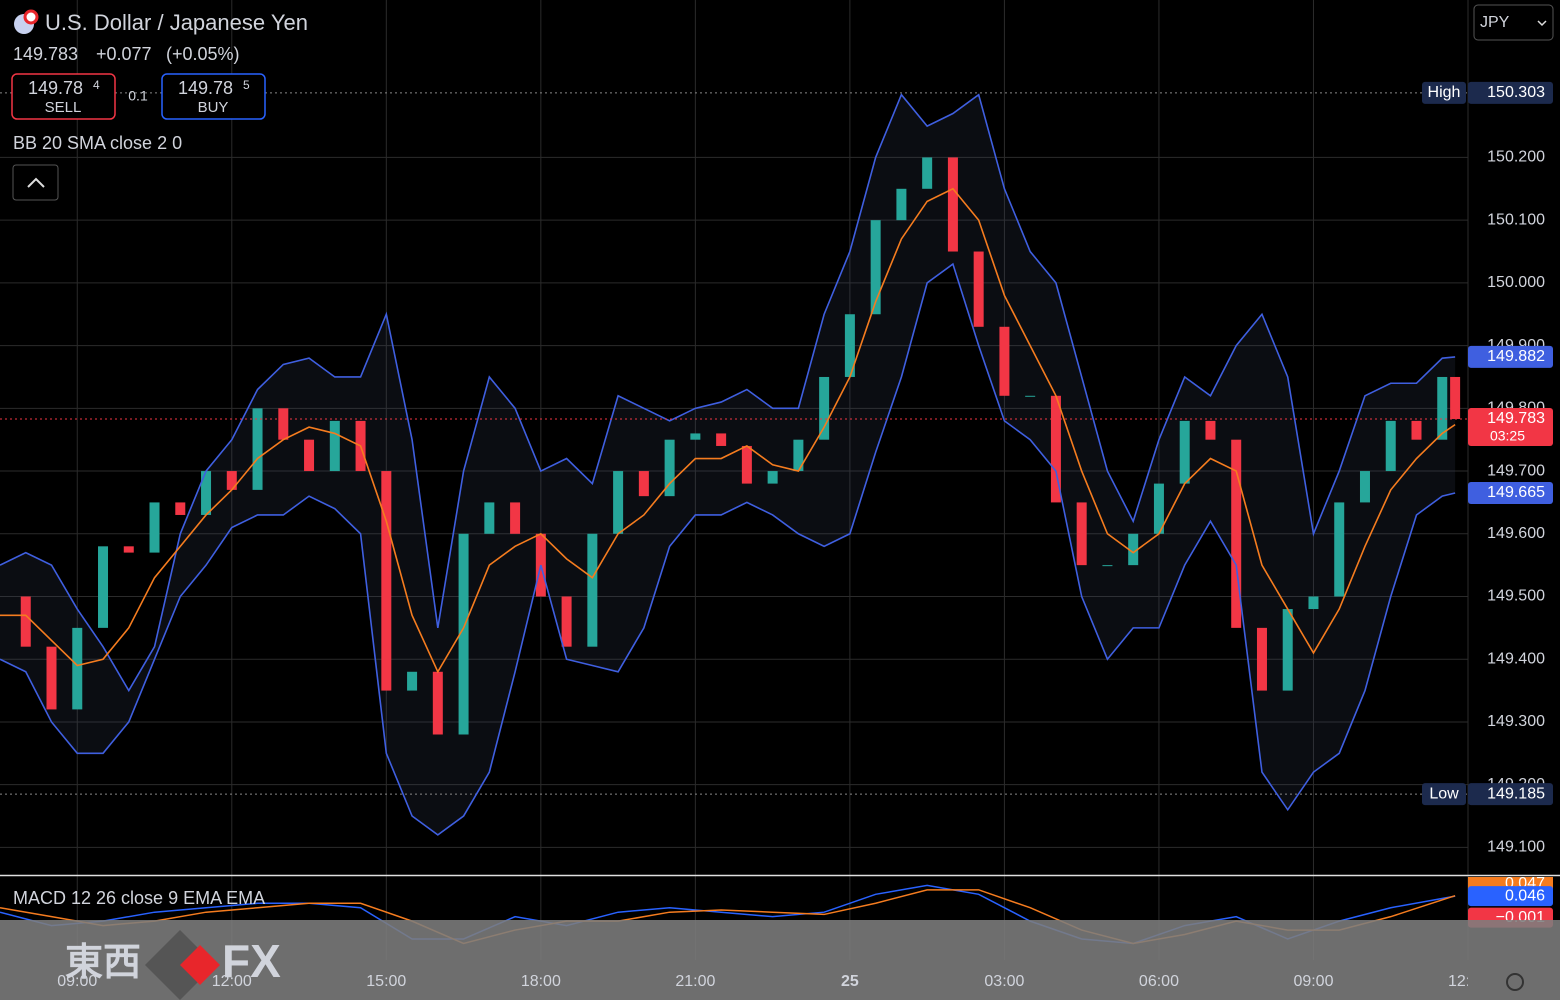  What do you see at coordinates (1516, 92) in the screenshot?
I see `high-value: 150.303` at bounding box center [1516, 92].